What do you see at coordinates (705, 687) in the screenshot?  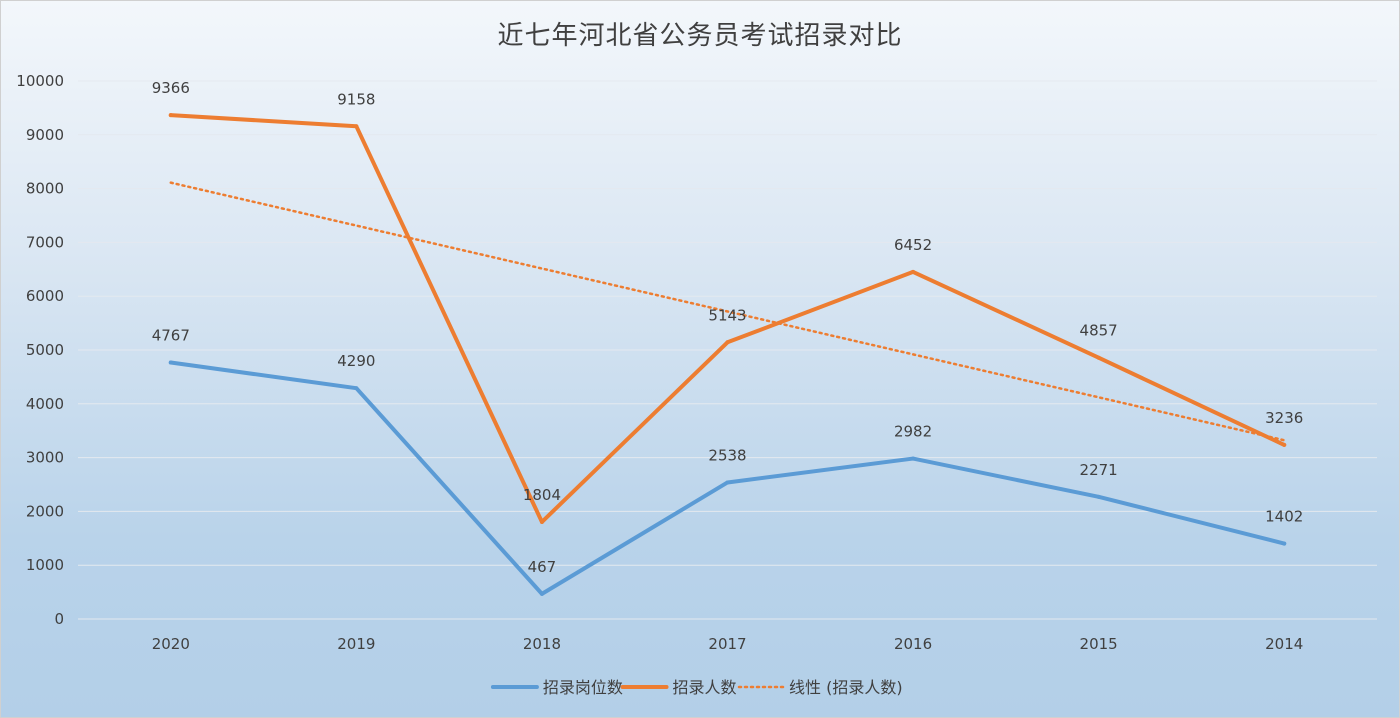 I see `legend-label: 招录人数` at bounding box center [705, 687].